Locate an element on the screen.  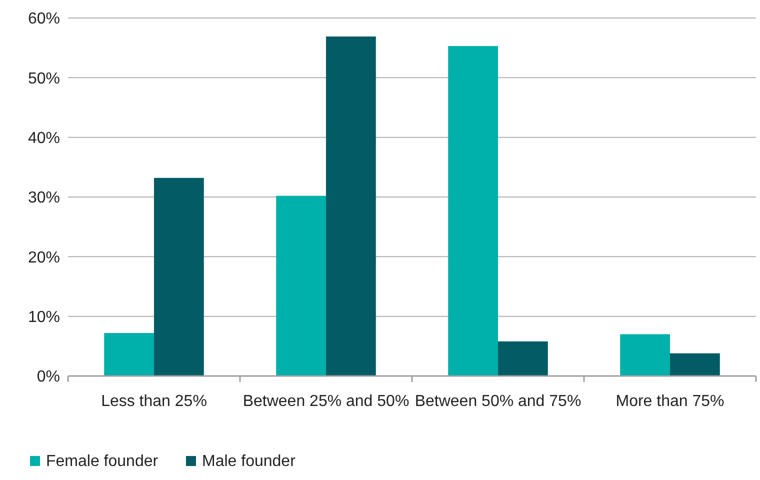
x-tick-label: Between 50% and 75% is located at coordinates (498, 401).